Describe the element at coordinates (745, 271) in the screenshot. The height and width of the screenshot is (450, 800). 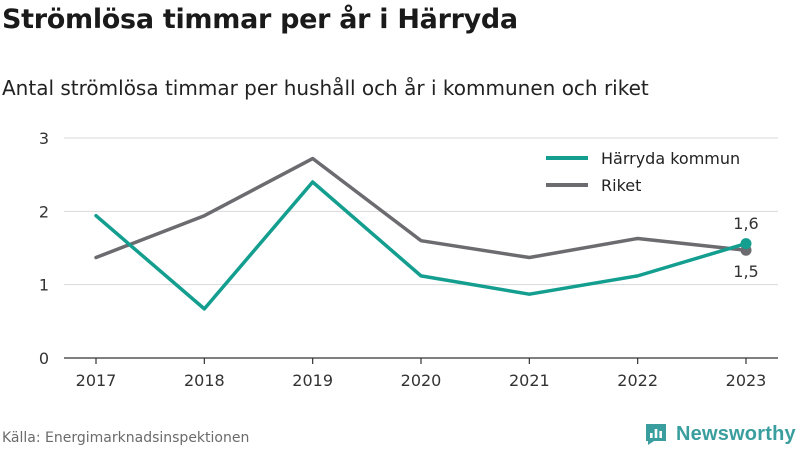
I see `end-value-label: 1,5` at that location.